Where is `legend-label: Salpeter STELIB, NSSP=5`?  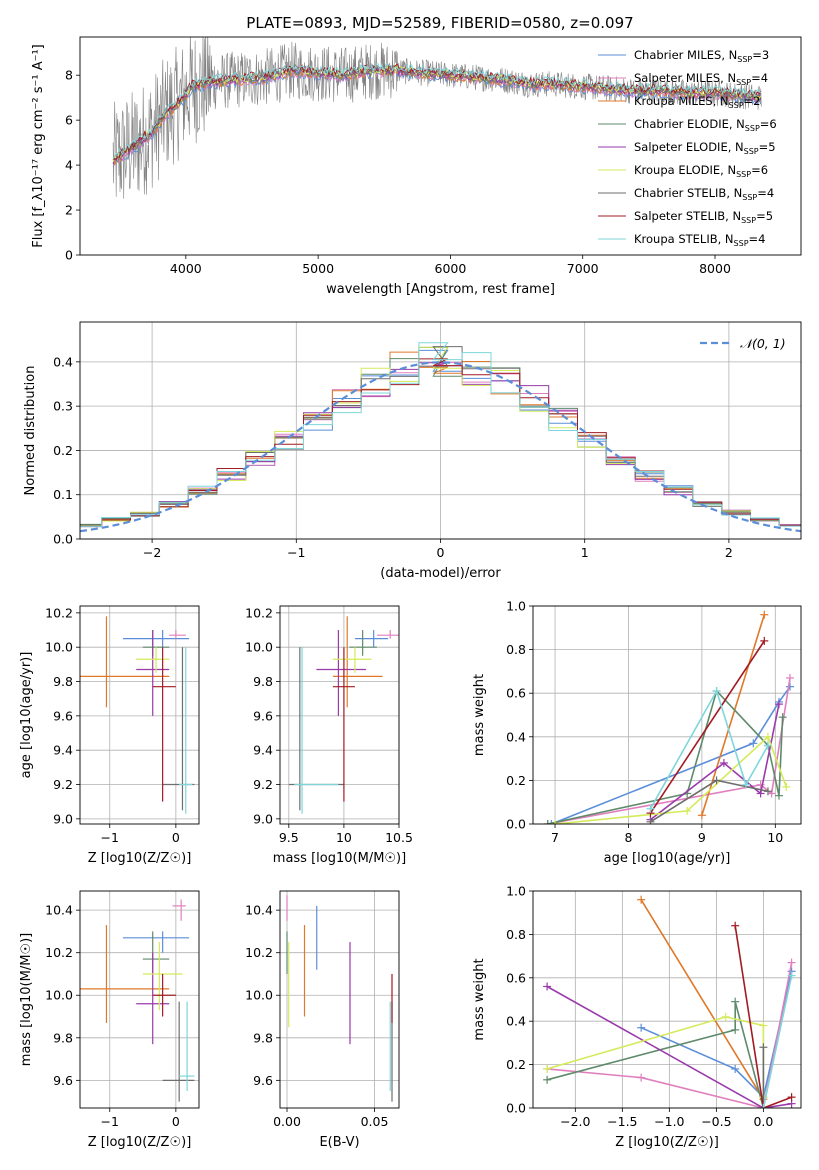
legend-label: Salpeter STELIB, NSSP=5 is located at coordinates (703, 217).